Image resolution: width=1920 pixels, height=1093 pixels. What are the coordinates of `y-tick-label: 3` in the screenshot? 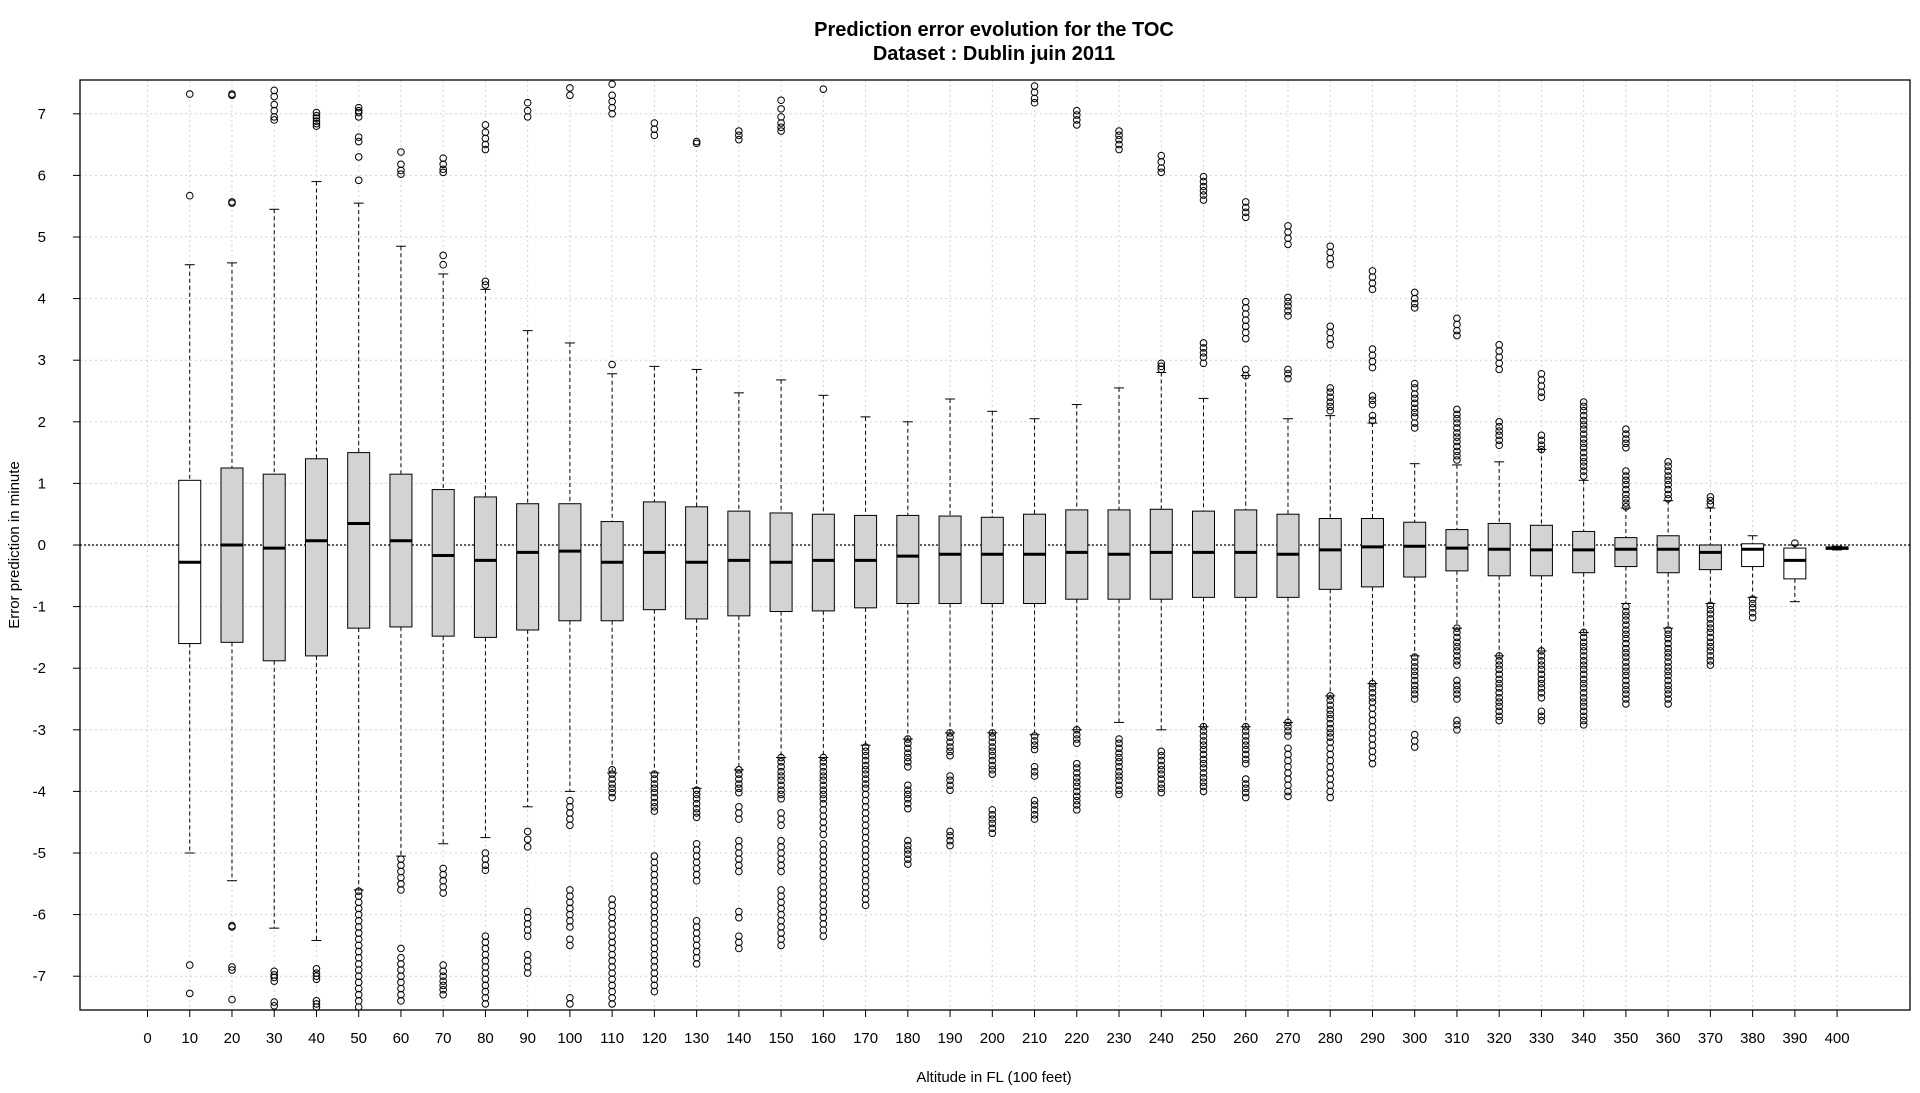 It's located at (42, 360).